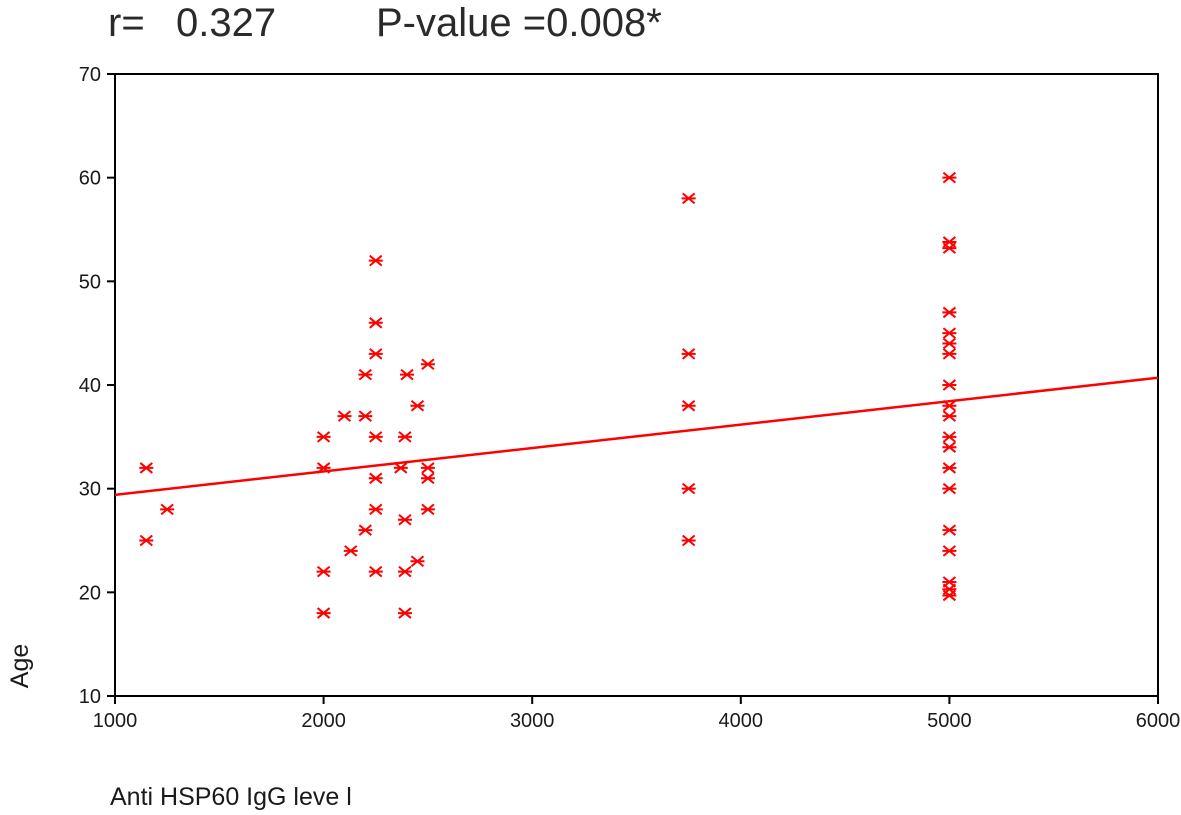 This screenshot has height=815, width=1181. What do you see at coordinates (949, 721) in the screenshot?
I see `x-tick-label: 5000` at bounding box center [949, 721].